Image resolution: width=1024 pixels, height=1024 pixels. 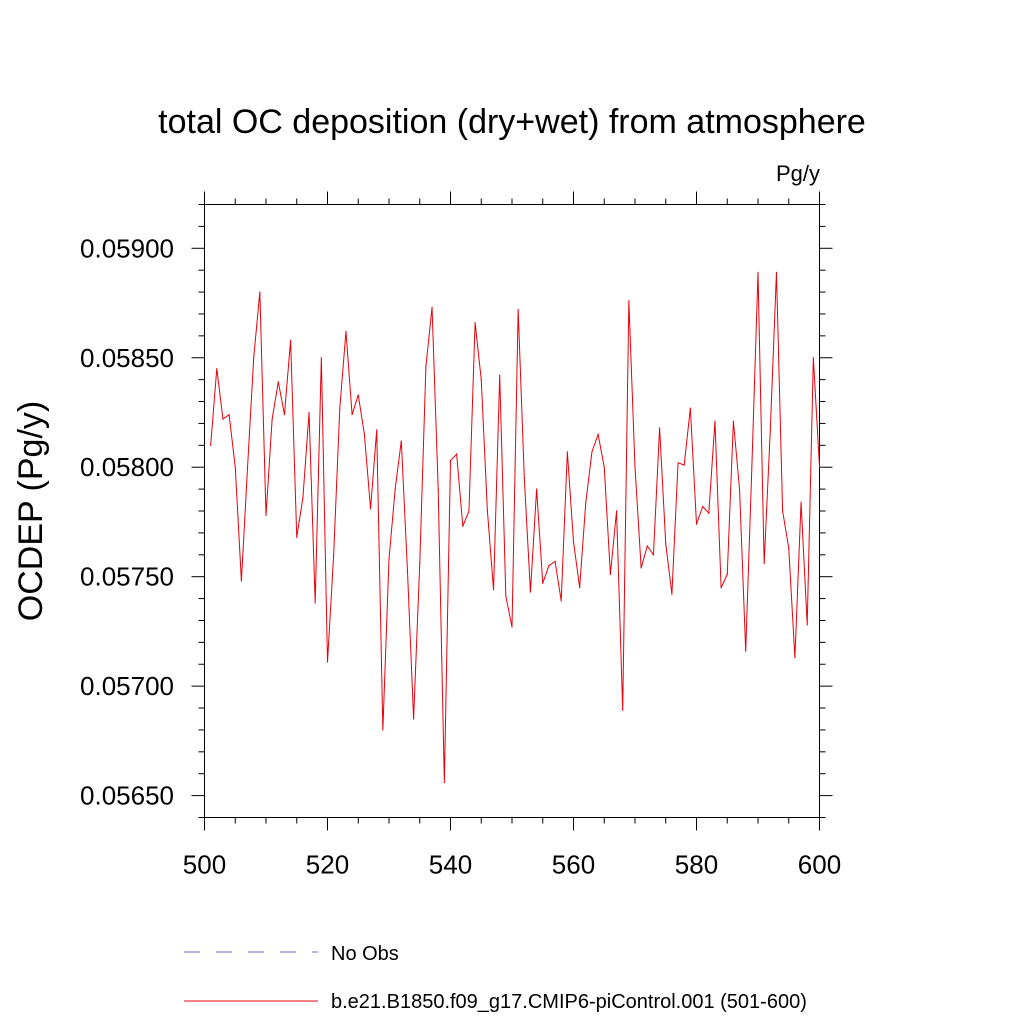 I want to click on y-axis-label: OCDEP (Pg/y), so click(x=31, y=511).